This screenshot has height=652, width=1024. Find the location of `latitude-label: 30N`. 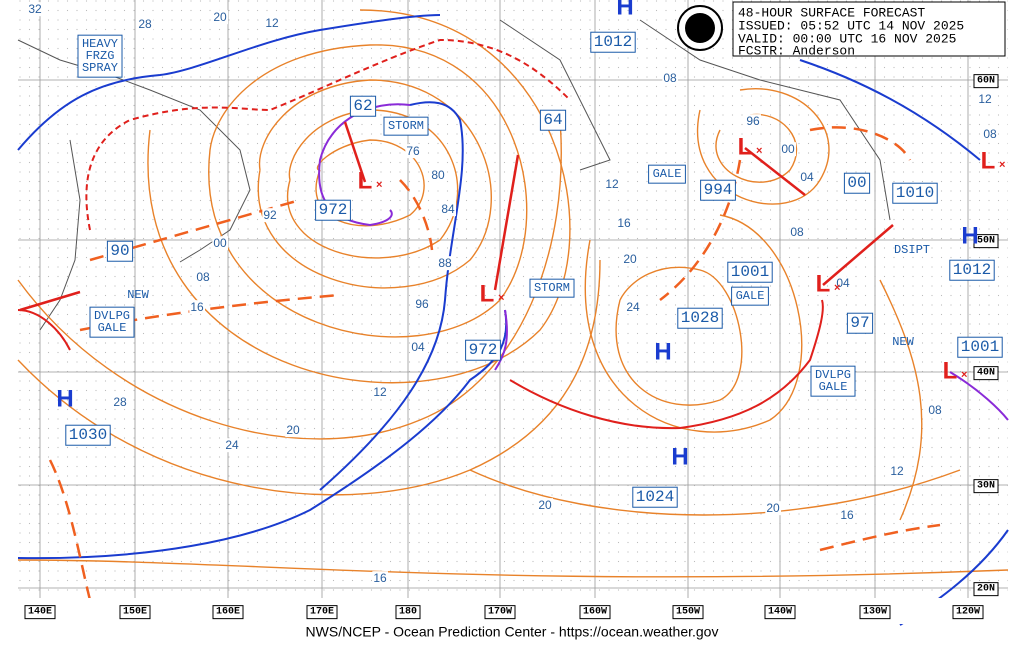

latitude-label: 30N is located at coordinates (986, 486).